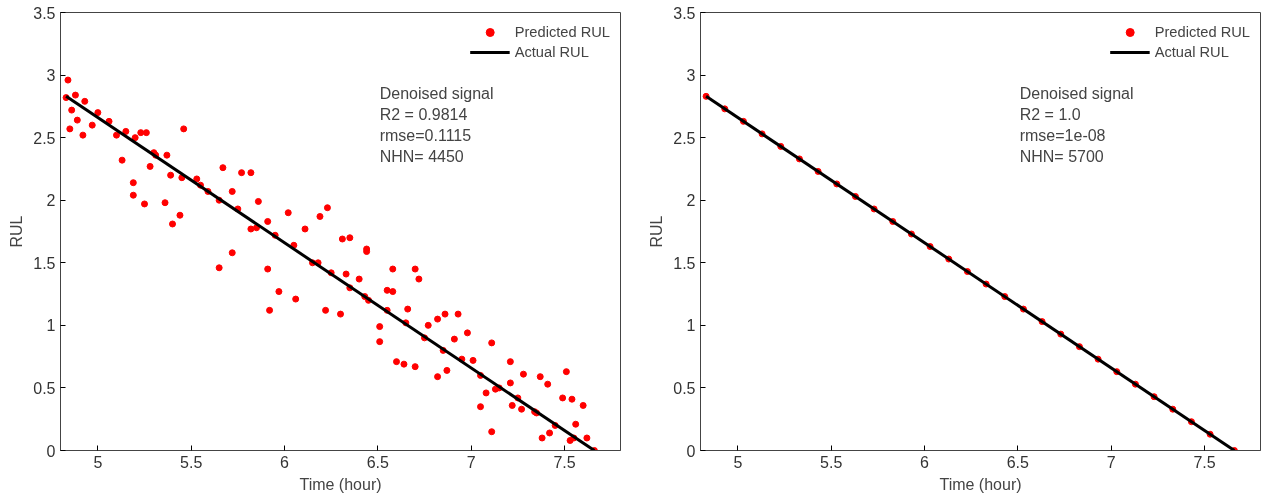  Describe the element at coordinates (423, 115) in the screenshot. I see `annotation: R2 = 0.9814` at that location.